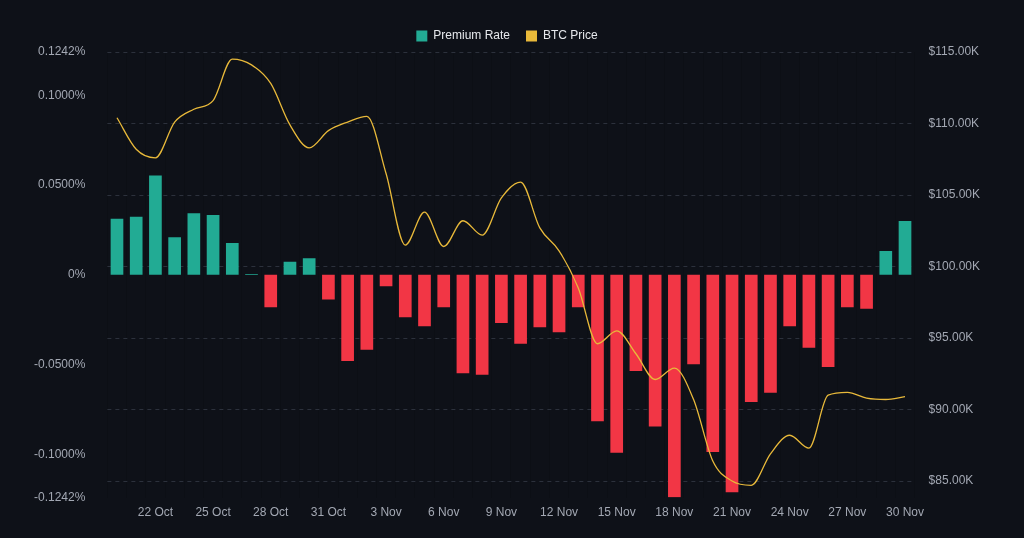 The image size is (1024, 538). What do you see at coordinates (386, 512) in the screenshot?
I see `x-tick-label: 3 Nov` at bounding box center [386, 512].